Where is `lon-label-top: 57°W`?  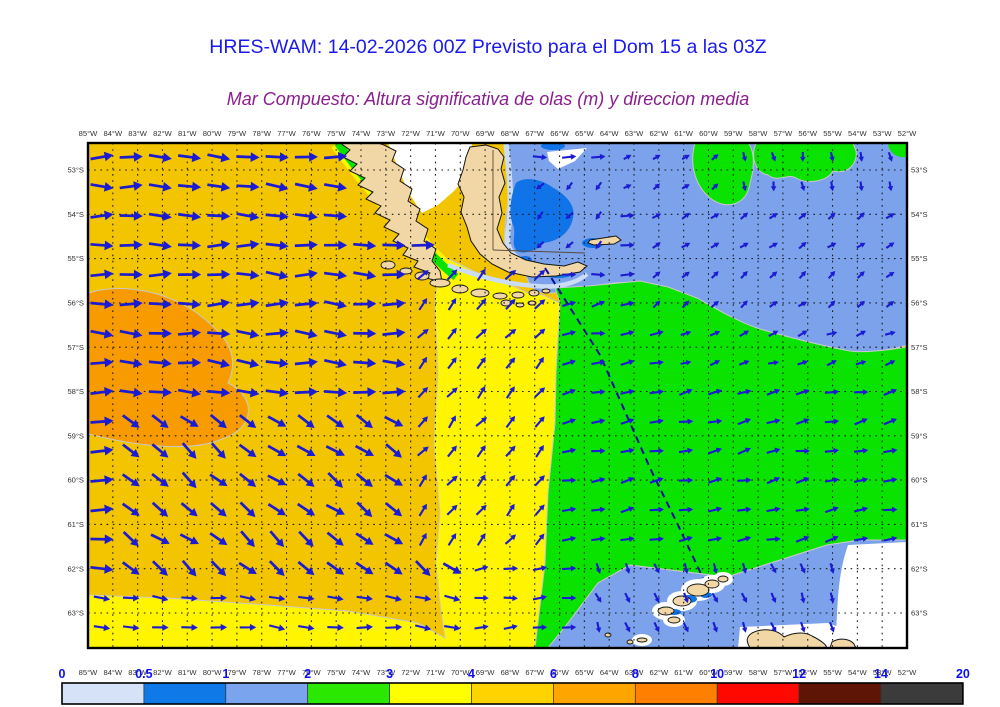 lon-label-top: 57°W is located at coordinates (783, 133).